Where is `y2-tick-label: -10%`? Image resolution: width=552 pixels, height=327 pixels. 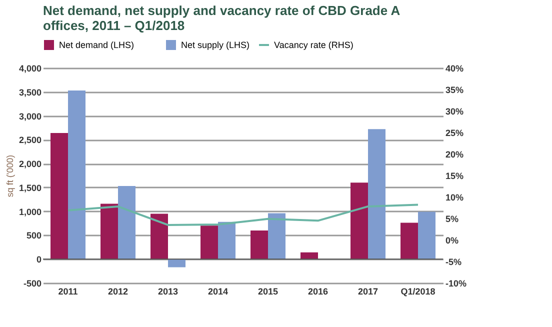
y2-tick-label: -10% is located at coordinates (456, 283).